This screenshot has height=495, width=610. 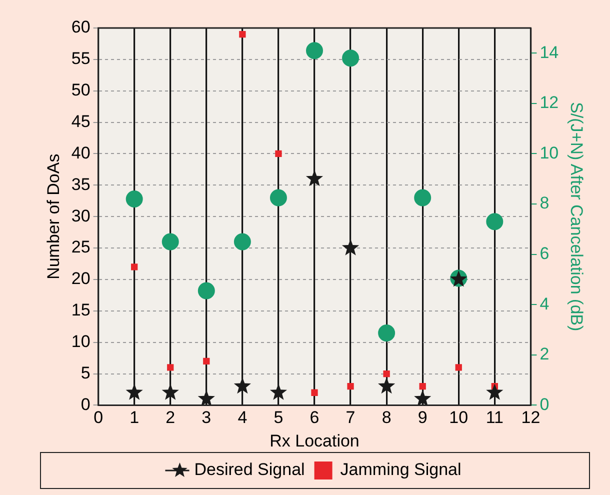 What do you see at coordinates (351, 418) in the screenshot?
I see `x-tick-label: 7` at bounding box center [351, 418].